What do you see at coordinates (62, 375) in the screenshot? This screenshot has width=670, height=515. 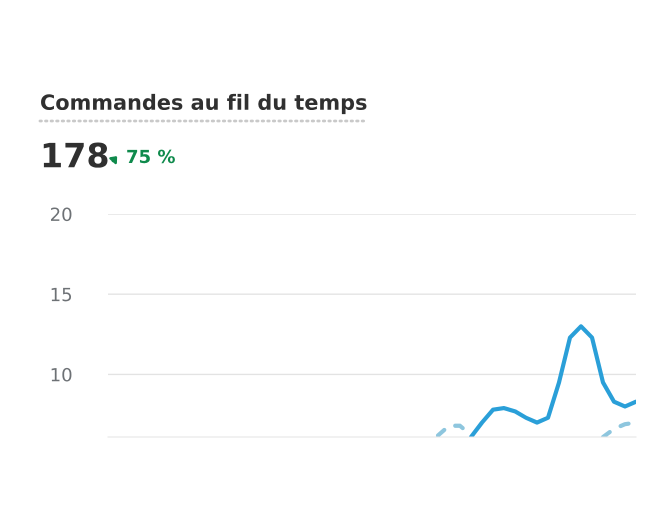 I see `y-tick-label: 10` at bounding box center [62, 375].